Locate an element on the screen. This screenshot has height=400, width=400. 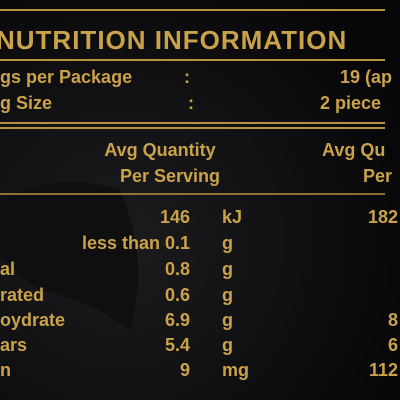
per-serving: less than 0.1 is located at coordinates (136, 243).